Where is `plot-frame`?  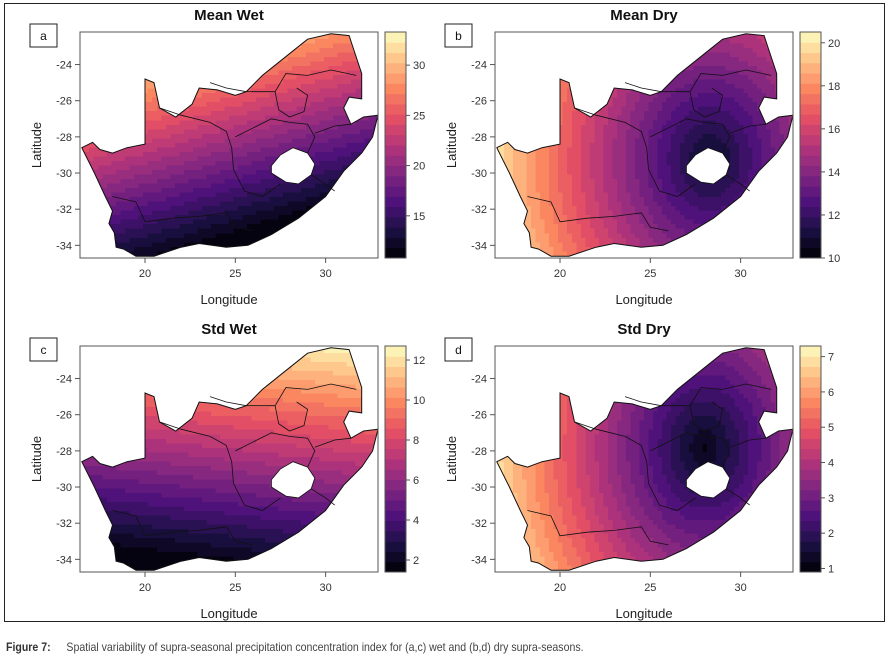
plot-frame is located at coordinates (229, 145).